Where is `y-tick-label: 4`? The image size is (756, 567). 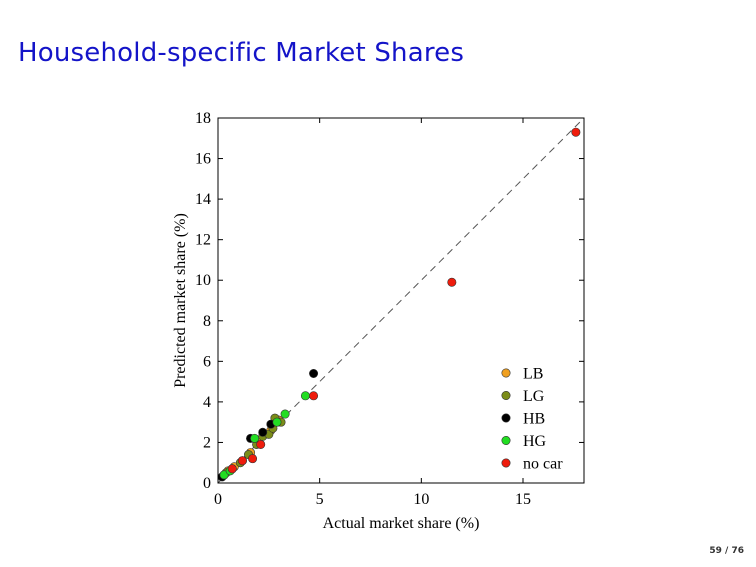 y-tick-label: 4 is located at coordinates (207, 402).